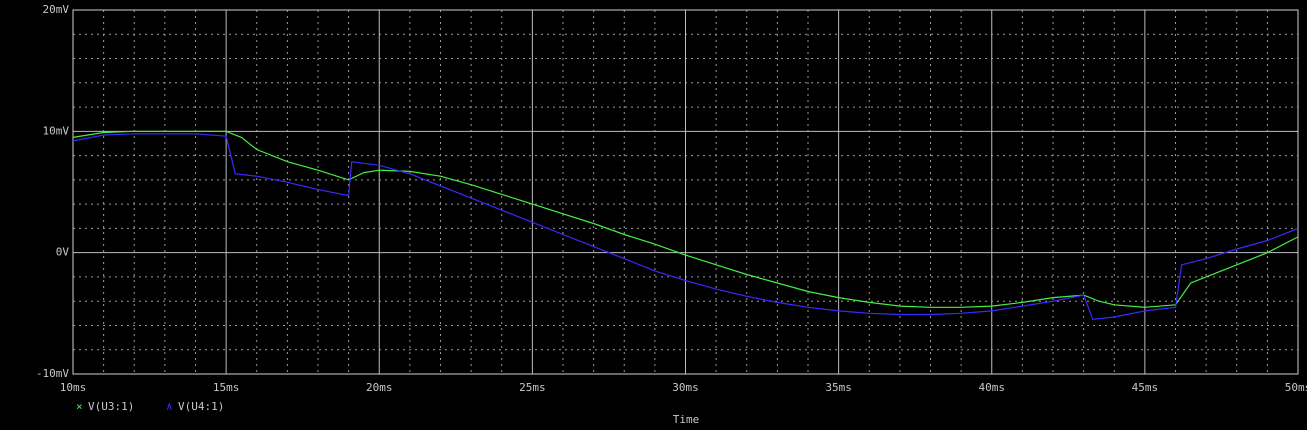 Image resolution: width=1307 pixels, height=430 pixels. Describe the element at coordinates (56, 9) in the screenshot. I see `y-tick-label: 20mV` at that location.